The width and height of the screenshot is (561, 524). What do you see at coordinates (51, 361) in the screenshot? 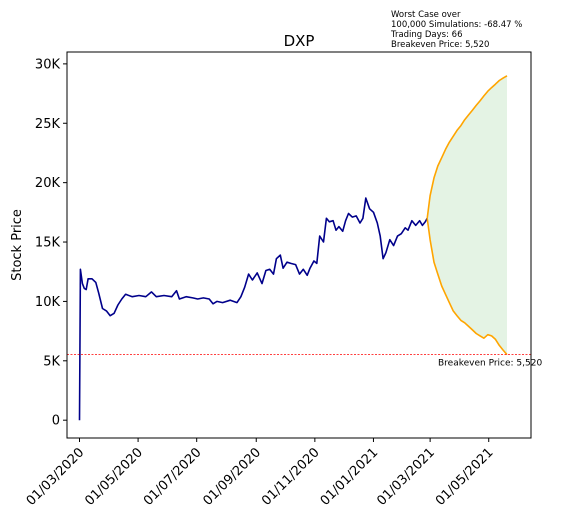
I see `y-tick-label: 5K` at bounding box center [51, 361].